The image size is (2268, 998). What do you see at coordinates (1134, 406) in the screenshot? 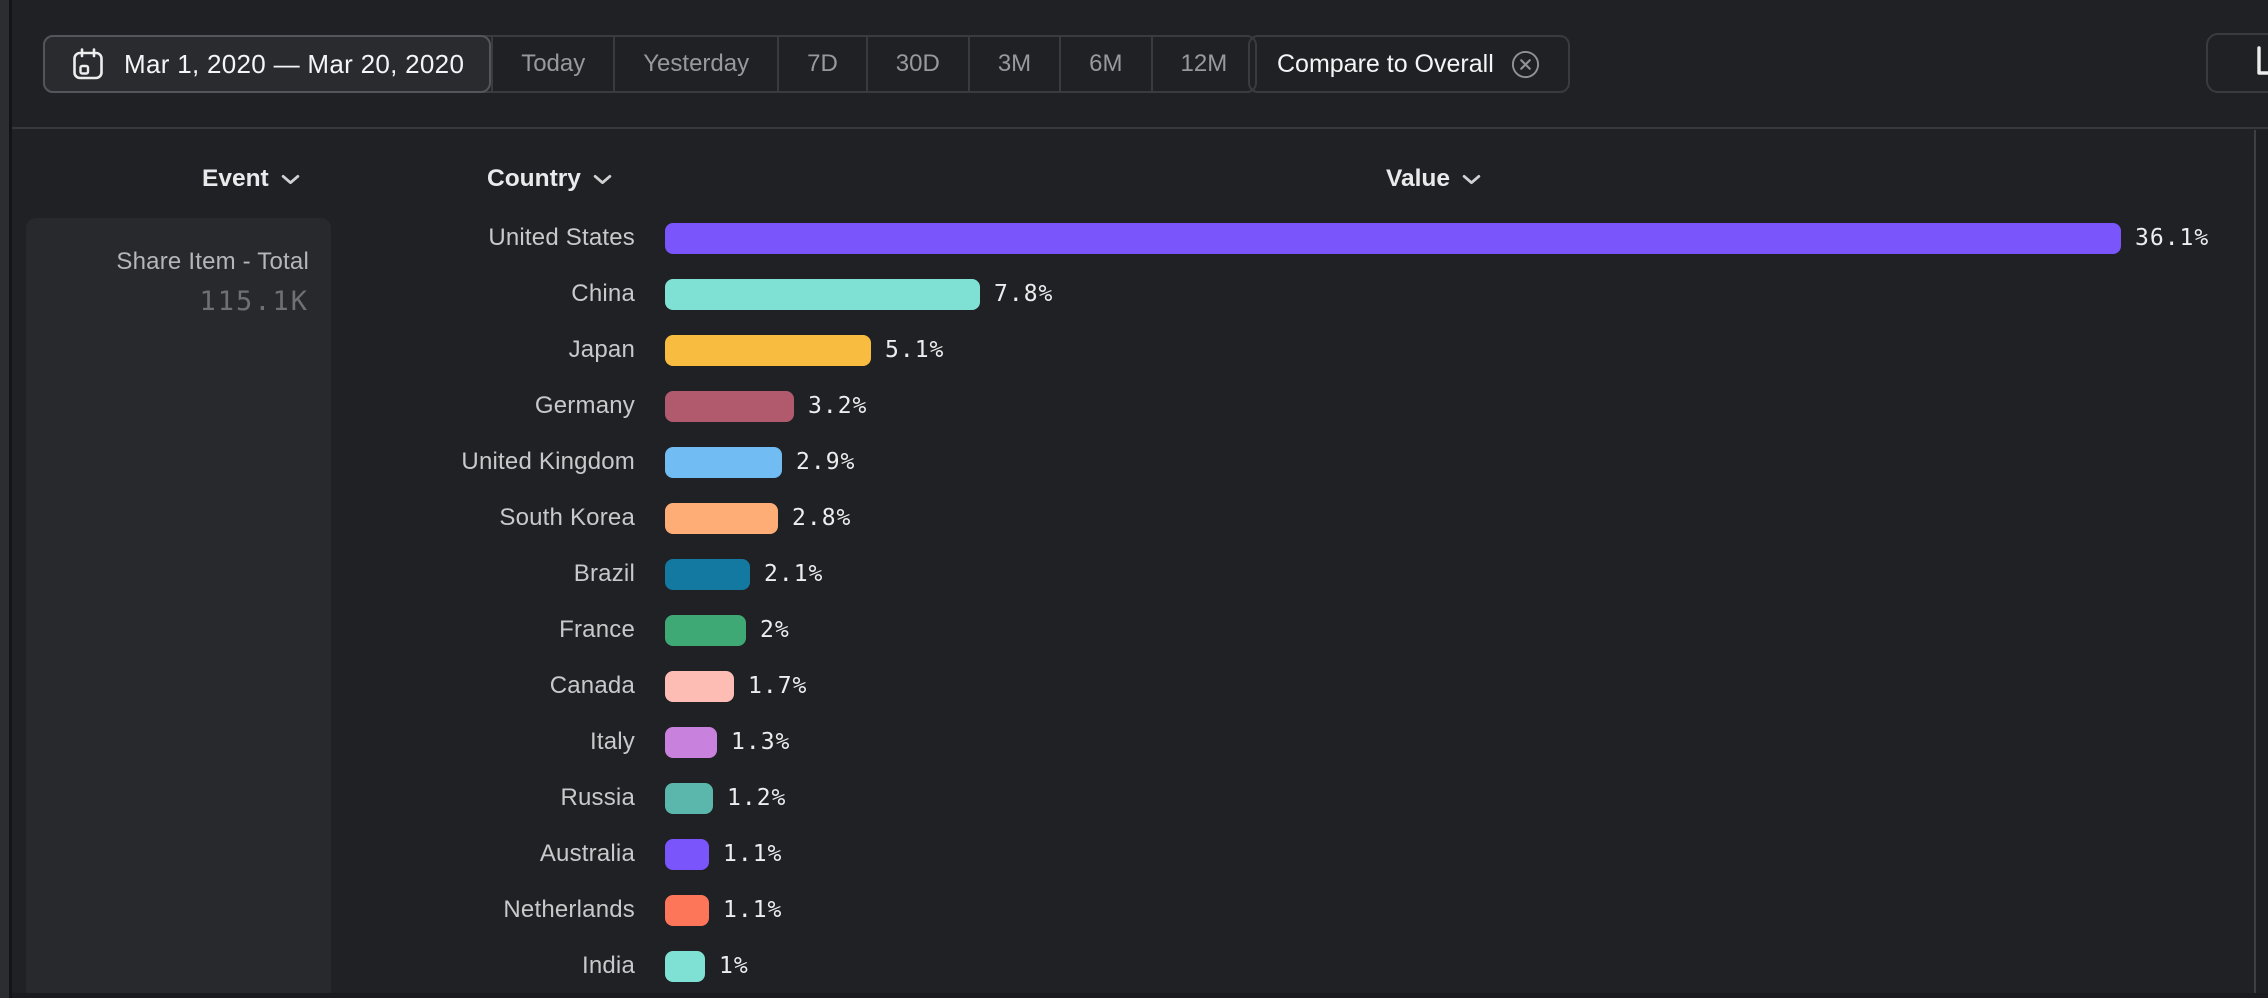
I see `table-row: Germany 3.2%` at bounding box center [1134, 406].